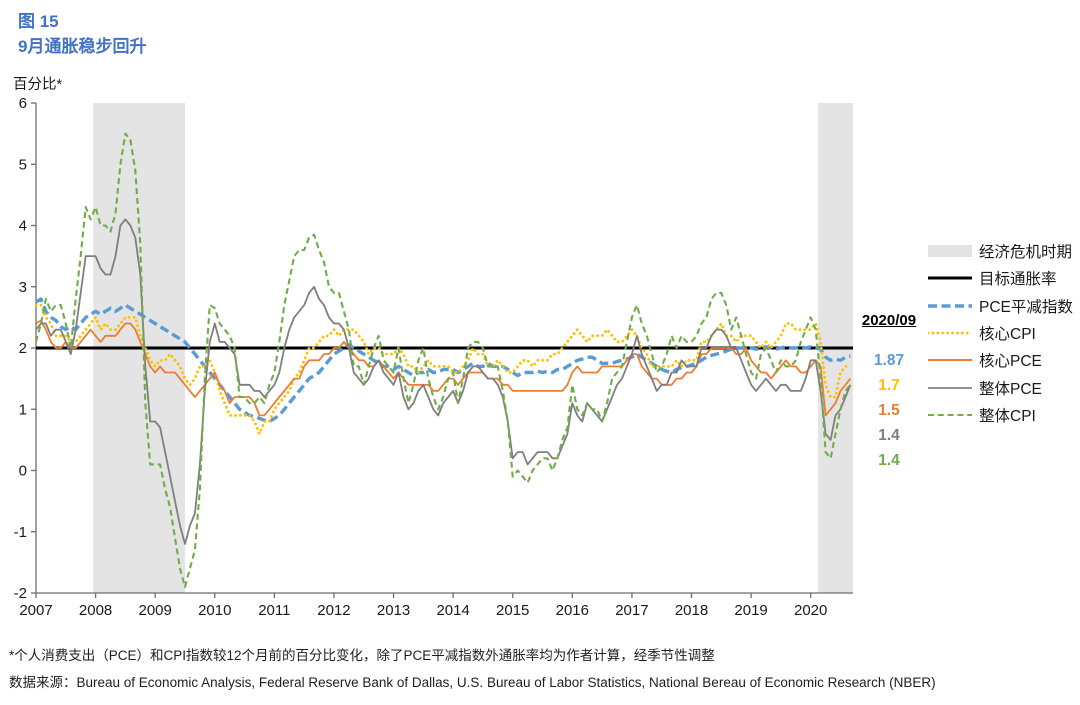 Image resolution: width=1080 pixels, height=705 pixels. Describe the element at coordinates (274, 610) in the screenshot. I see `x-tick-label: 2011` at that location.